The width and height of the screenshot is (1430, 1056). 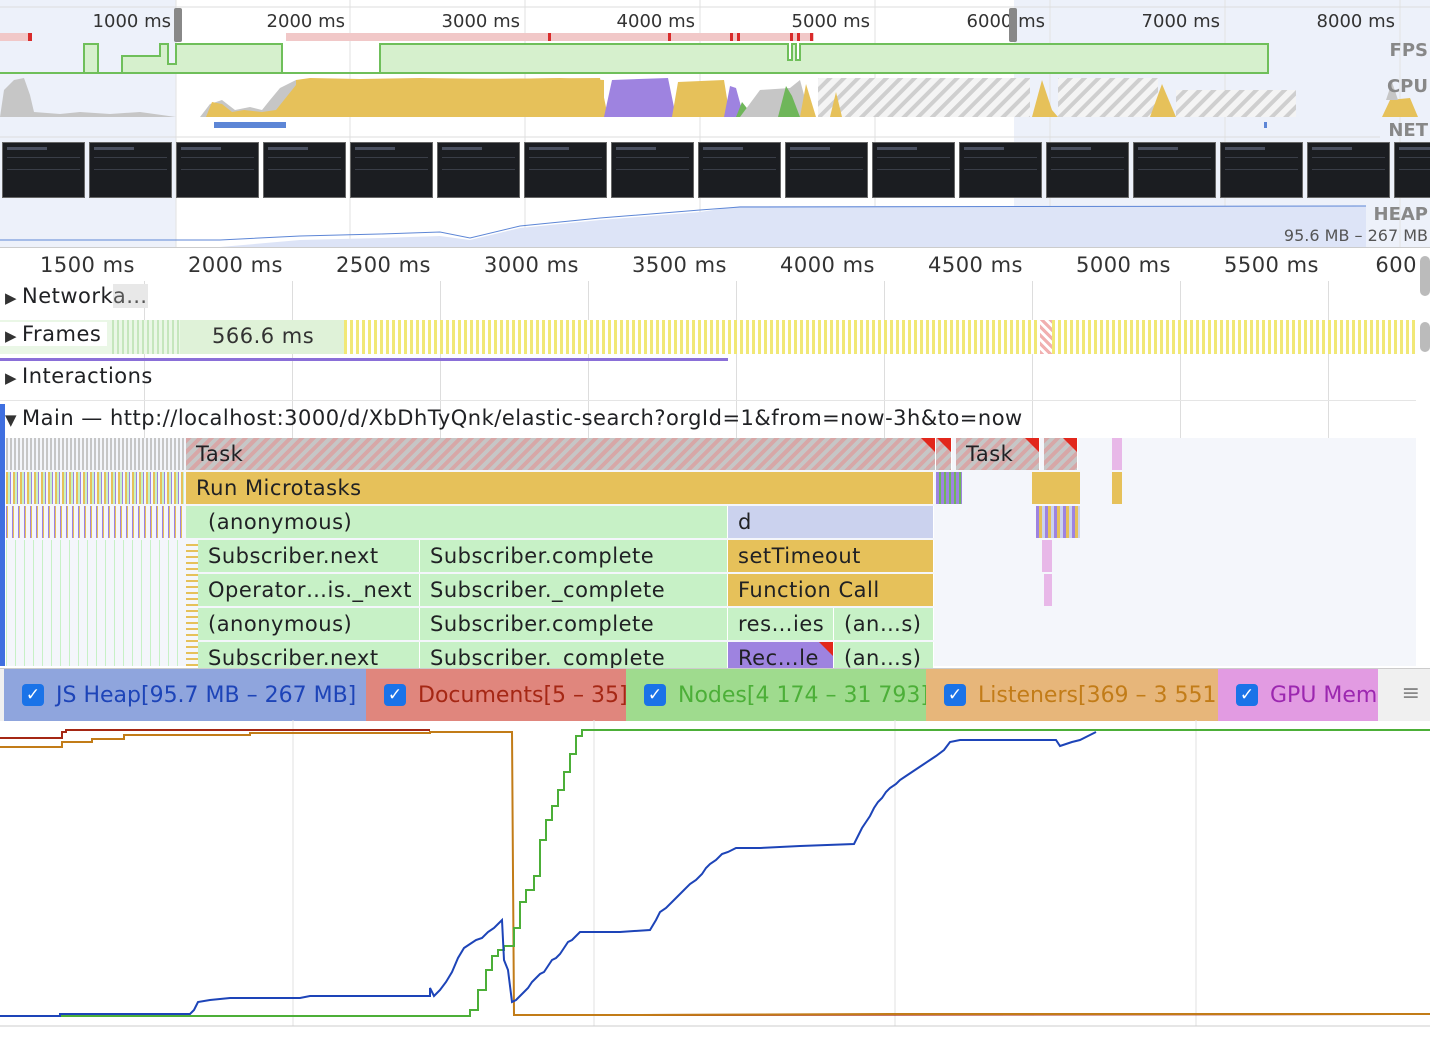 What do you see at coordinates (884, 624) in the screenshot?
I see `anonymous-block: (an…s)` at bounding box center [884, 624].